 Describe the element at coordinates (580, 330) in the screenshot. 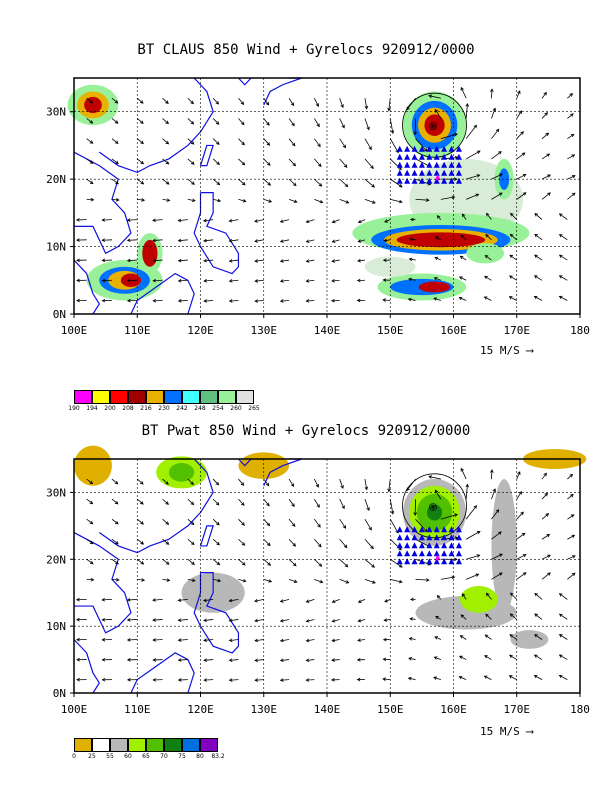

I see `panel1-lon-label: 180` at that location.